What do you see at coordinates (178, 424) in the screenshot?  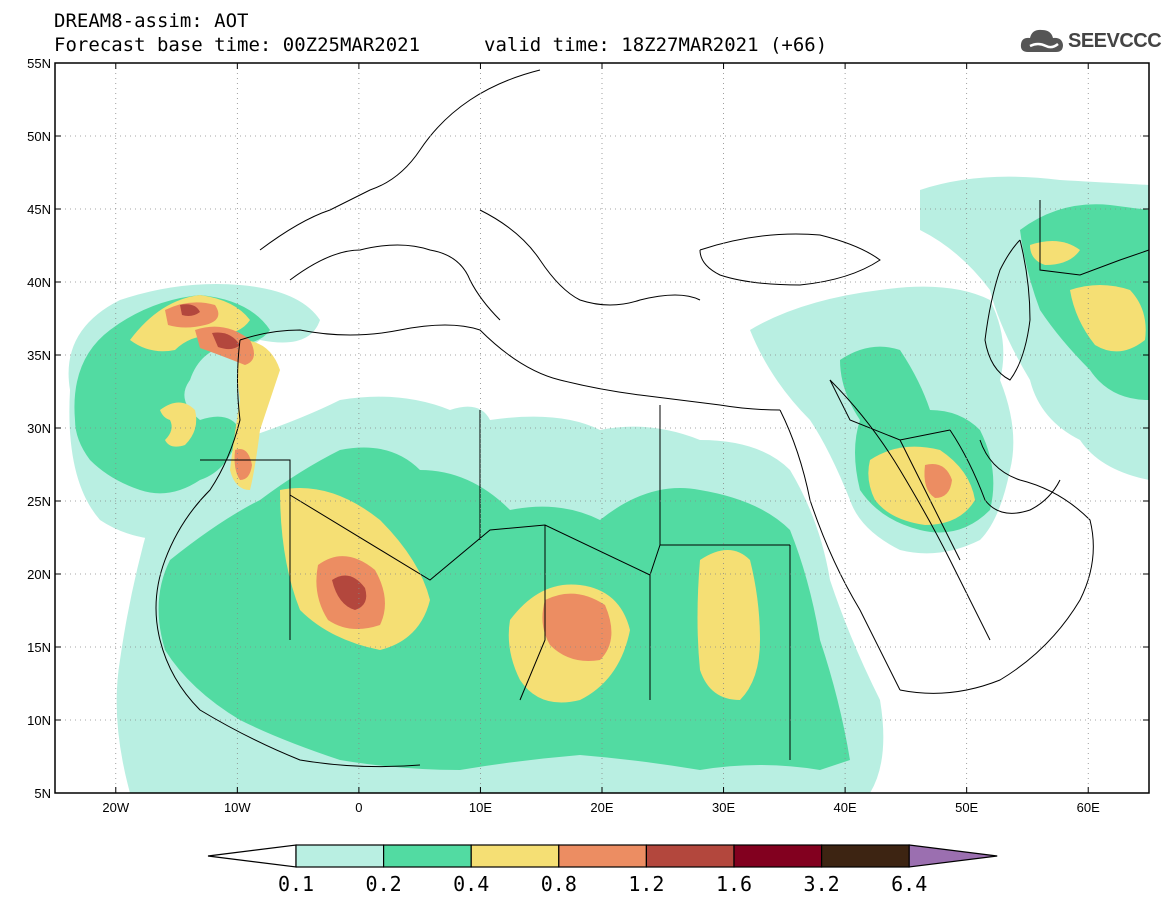 I see `contour-spiral-l3` at bounding box center [178, 424].